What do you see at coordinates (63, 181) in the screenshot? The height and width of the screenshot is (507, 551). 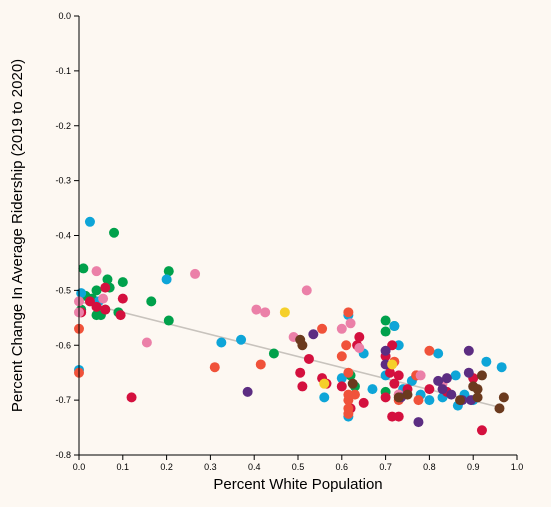 I see `y-tick-label: -0.3` at bounding box center [63, 181].